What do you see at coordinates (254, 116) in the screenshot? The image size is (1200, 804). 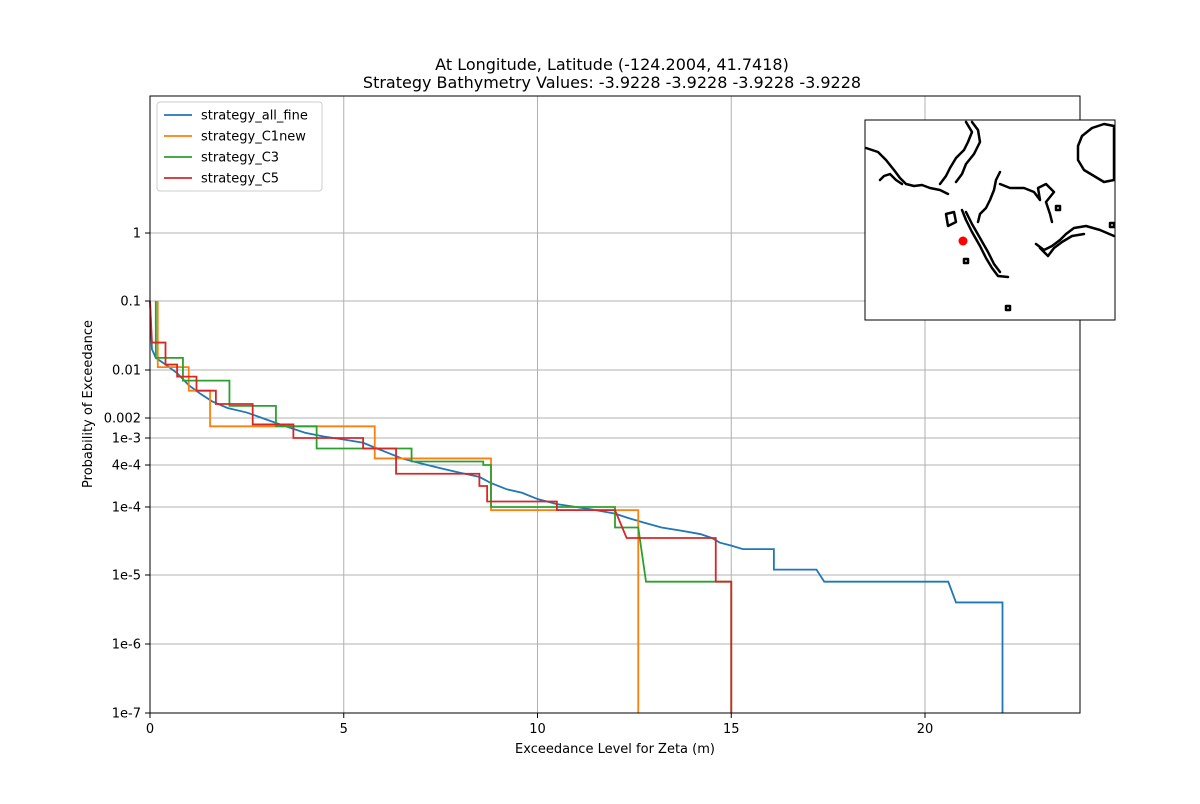 I see `legend-label: strategy_all_fine` at bounding box center [254, 116].